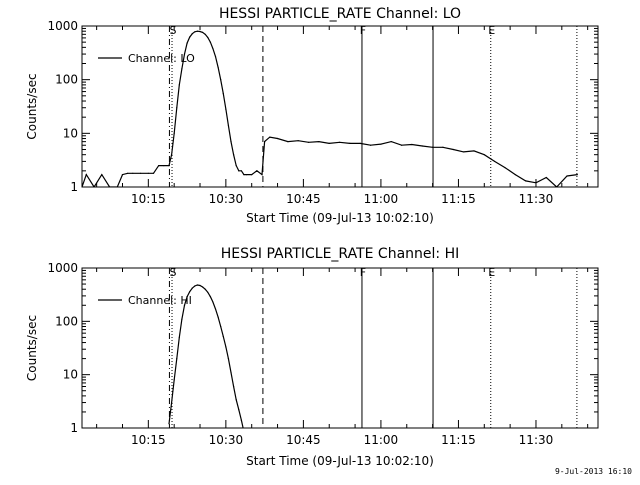  What do you see at coordinates (536, 199) in the screenshot?
I see `x-tick-label: 11:30` at bounding box center [536, 199].